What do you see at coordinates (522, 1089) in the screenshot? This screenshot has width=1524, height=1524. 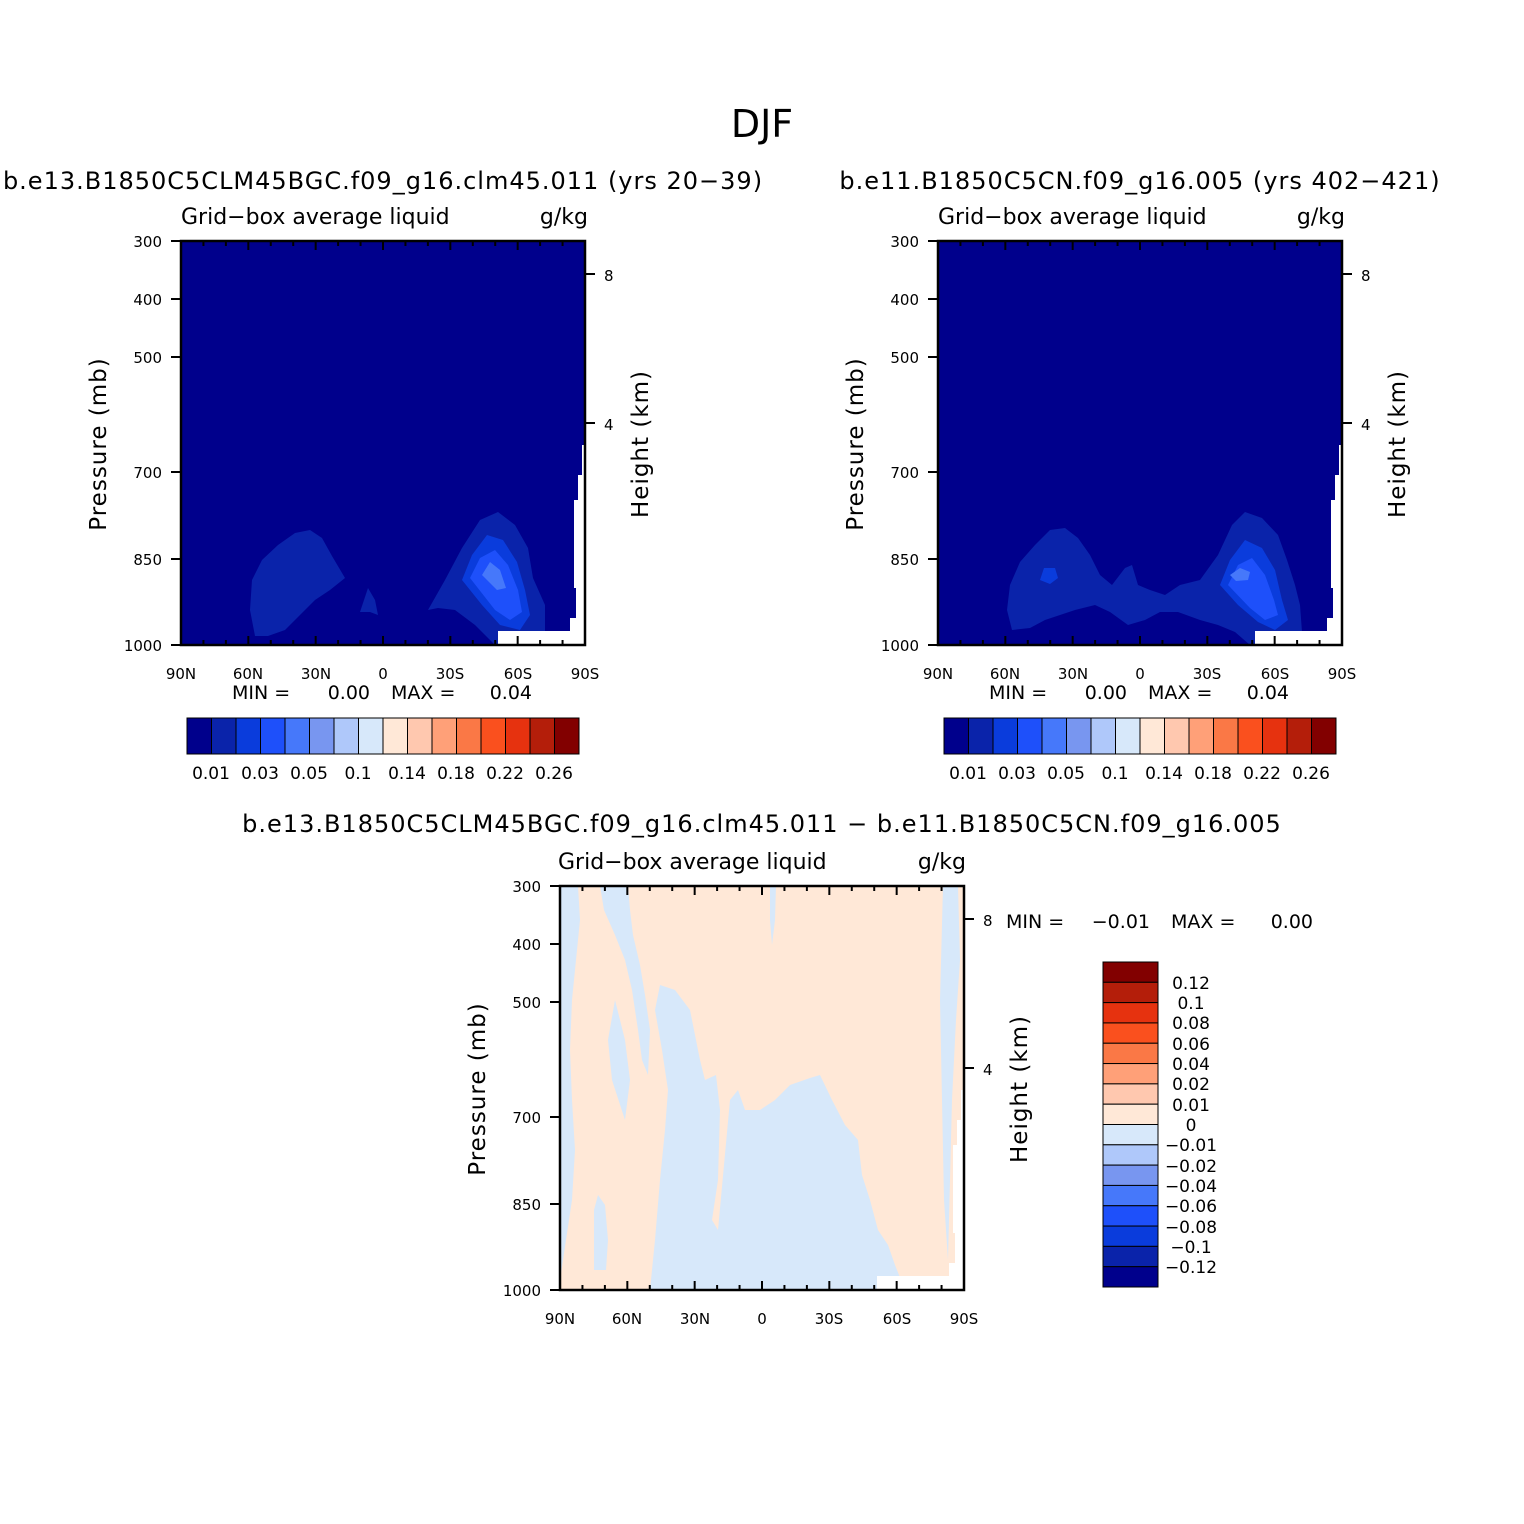 I see `y-tick-labels: 300 400 500 700 850 1000` at bounding box center [522, 1089].